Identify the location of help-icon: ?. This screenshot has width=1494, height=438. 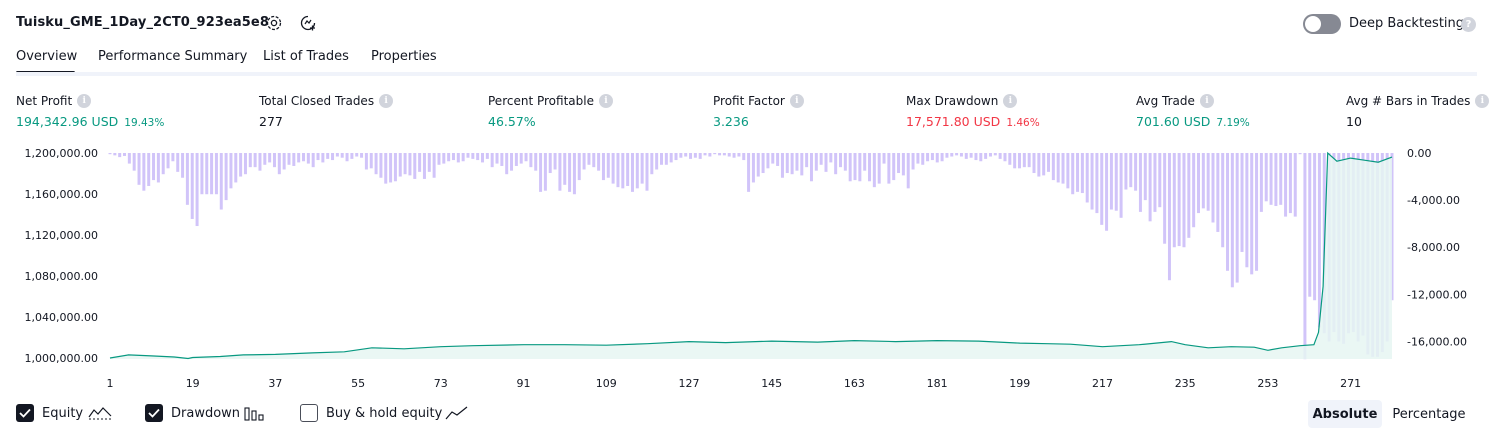
(1468, 24).